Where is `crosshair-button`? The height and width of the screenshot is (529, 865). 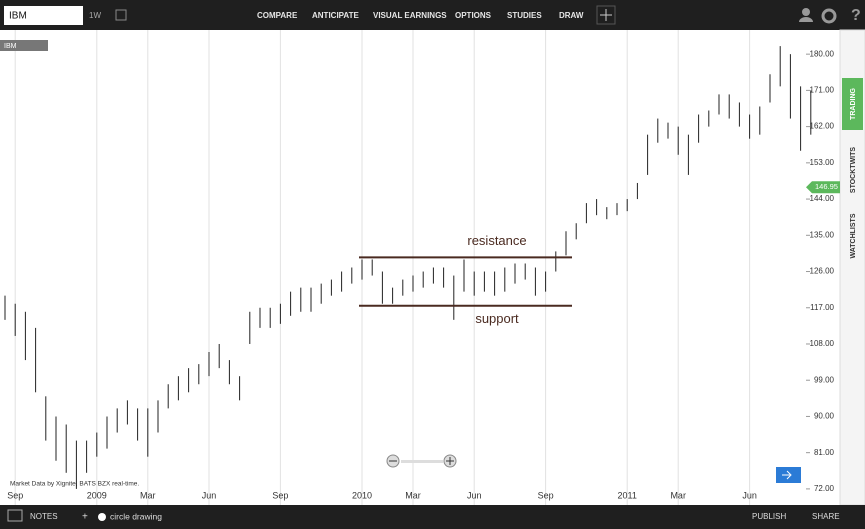 crosshair-button is located at coordinates (606, 15).